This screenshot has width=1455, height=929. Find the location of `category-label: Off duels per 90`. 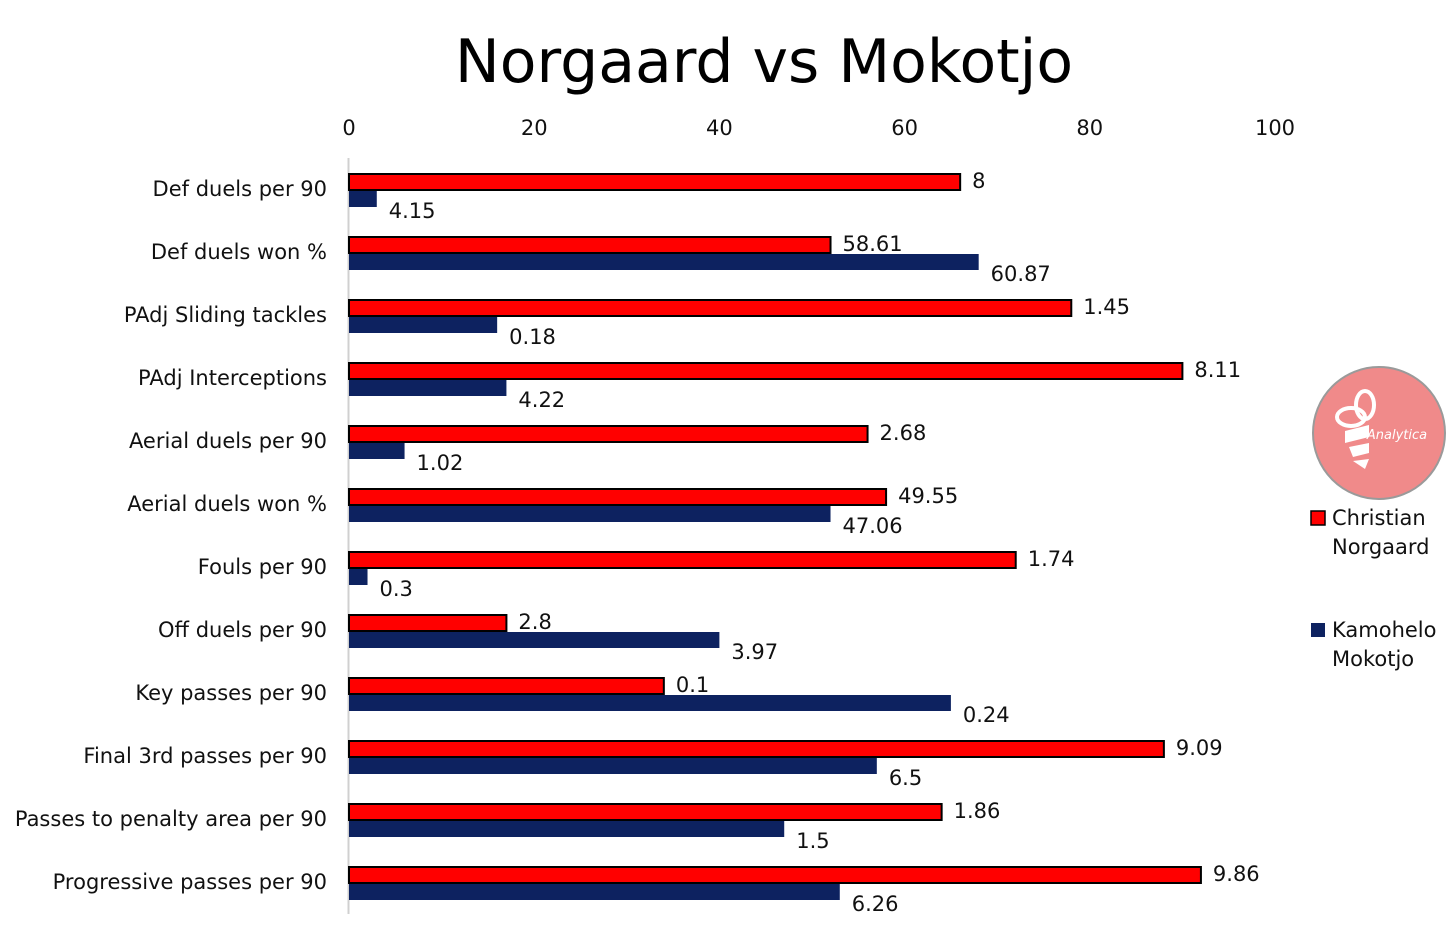

category-label: Off duels per 90 is located at coordinates (242, 630).